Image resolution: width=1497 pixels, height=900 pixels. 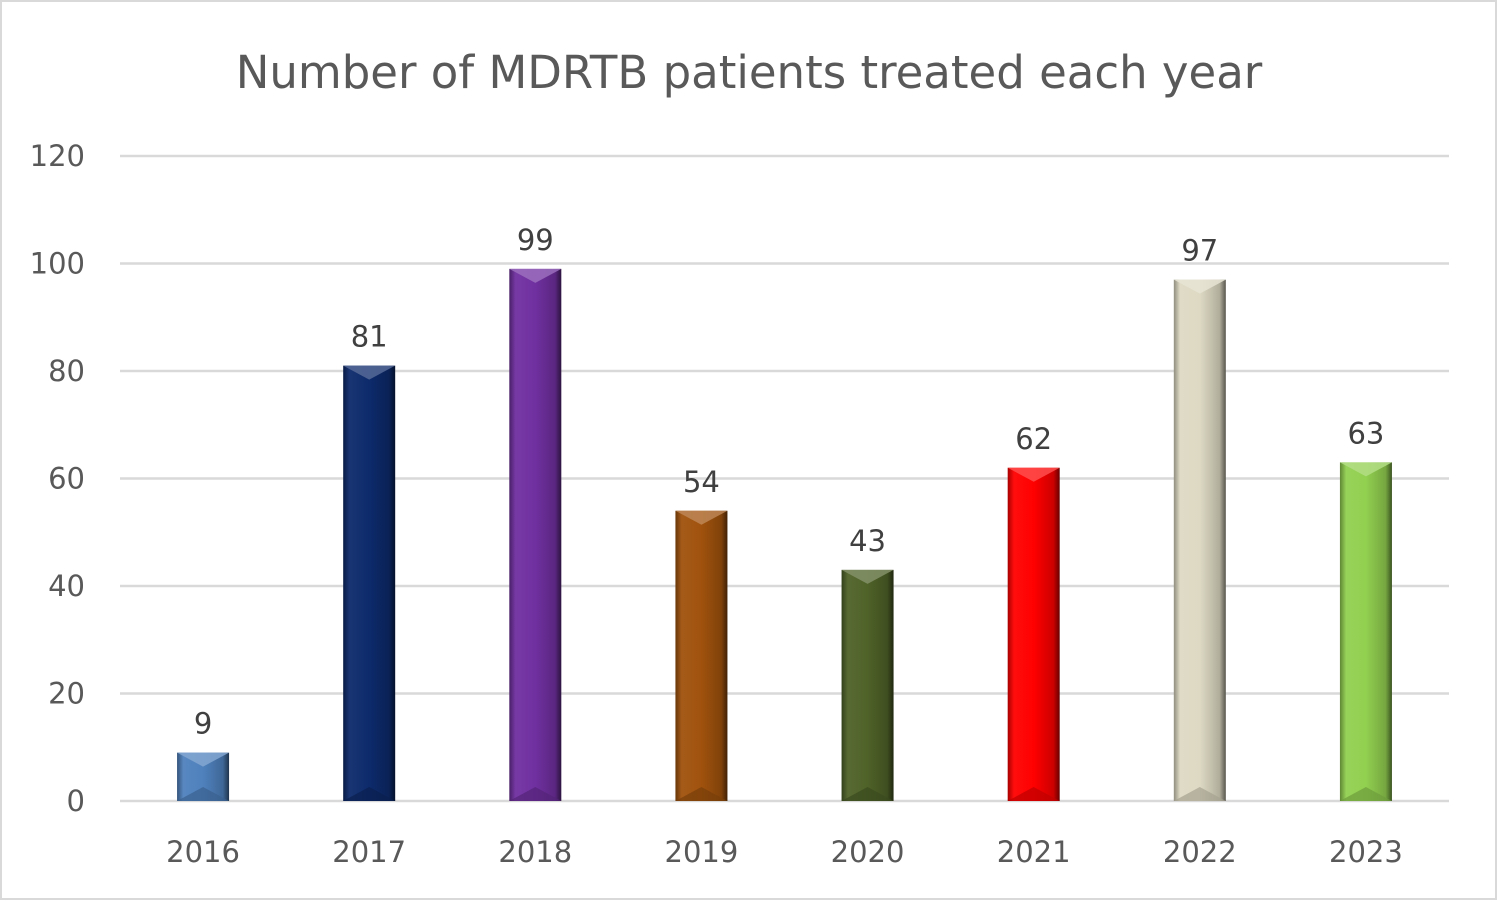 What do you see at coordinates (369, 337) in the screenshot?
I see `data-label: 81` at bounding box center [369, 337].